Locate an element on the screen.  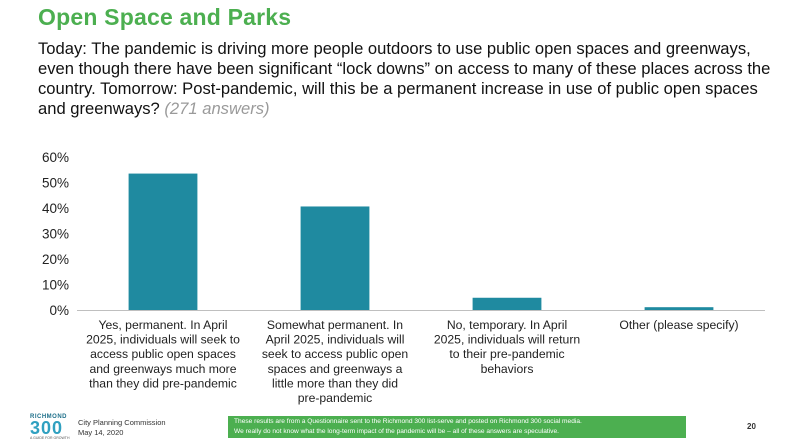
logo-city: RICHMOND is located at coordinates (48, 417).